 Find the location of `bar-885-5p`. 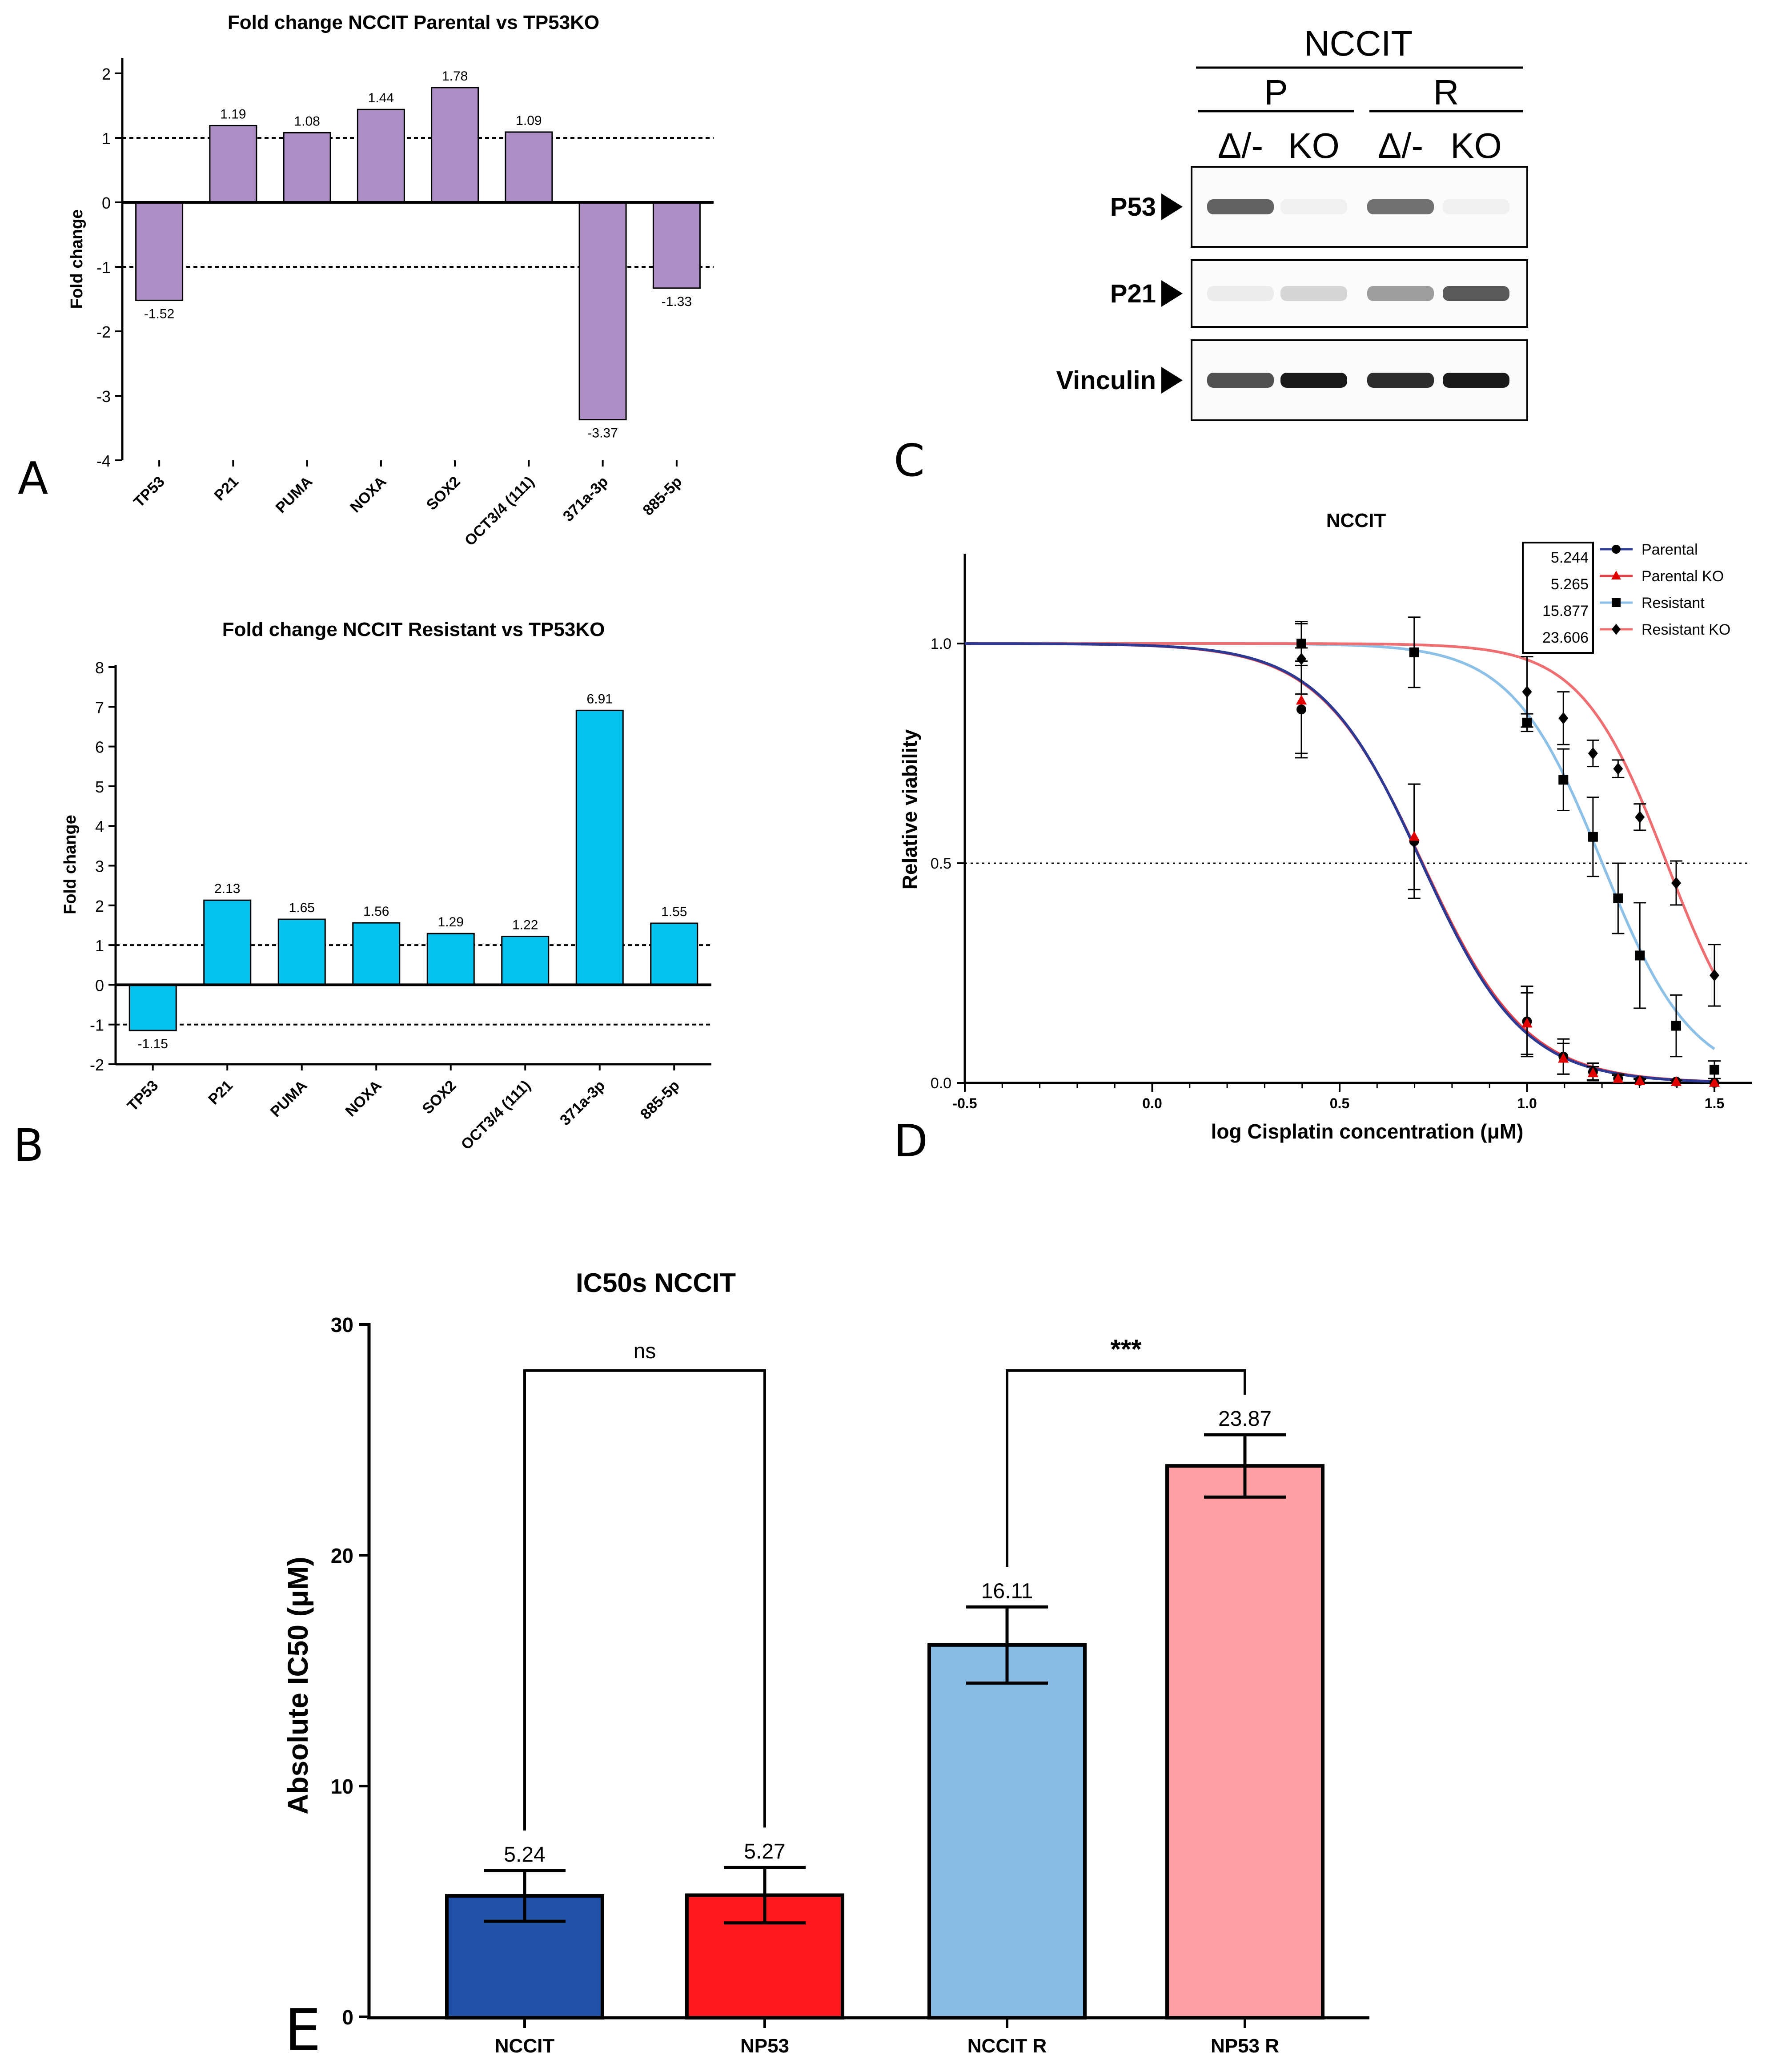

bar-885-5p is located at coordinates (674, 954).